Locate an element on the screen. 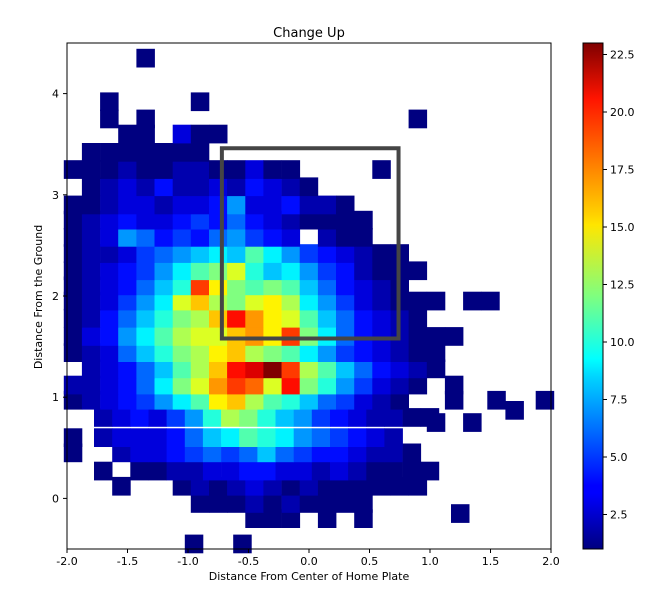  x-axis-label: Distance From Center of Home Plate is located at coordinates (309, 576).